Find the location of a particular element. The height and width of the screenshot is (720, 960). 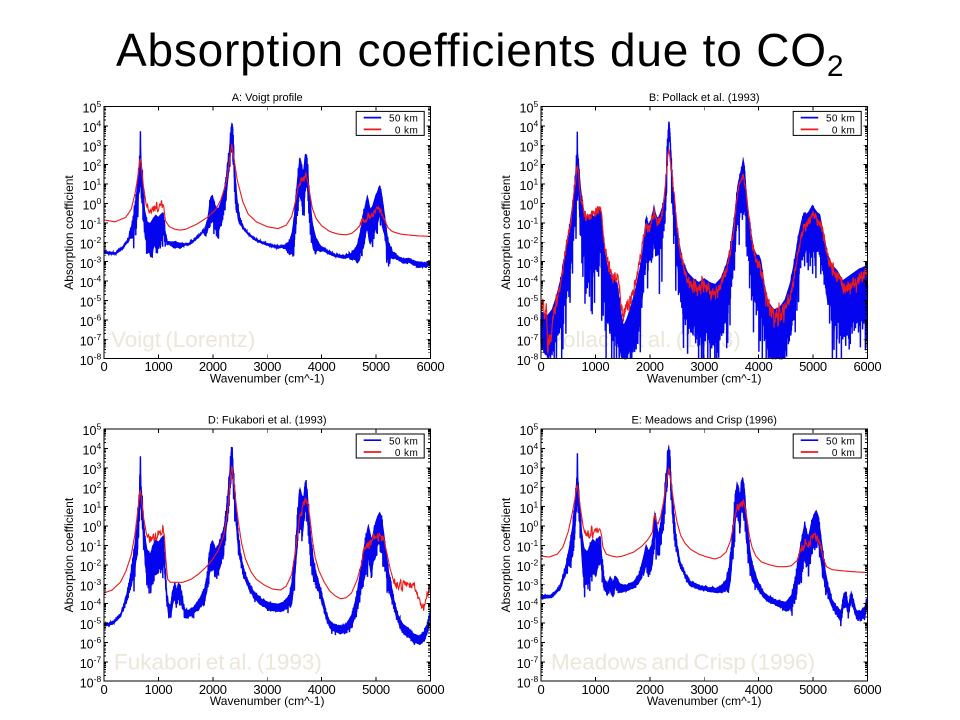

svg-text: E: Meadows and Crisp (1996) is located at coordinates (704, 421).